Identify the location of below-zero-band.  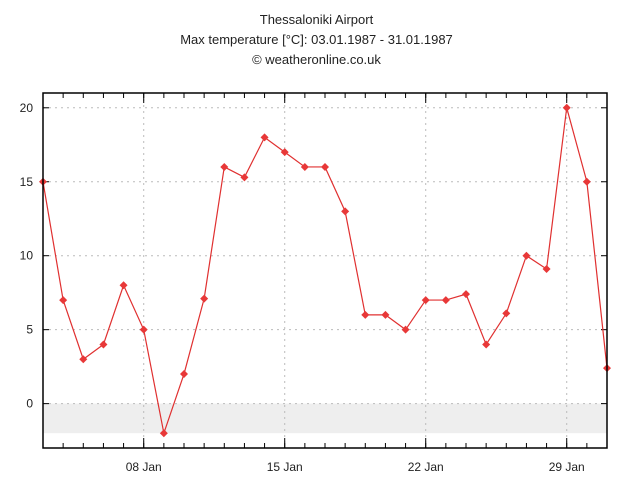
(325, 418).